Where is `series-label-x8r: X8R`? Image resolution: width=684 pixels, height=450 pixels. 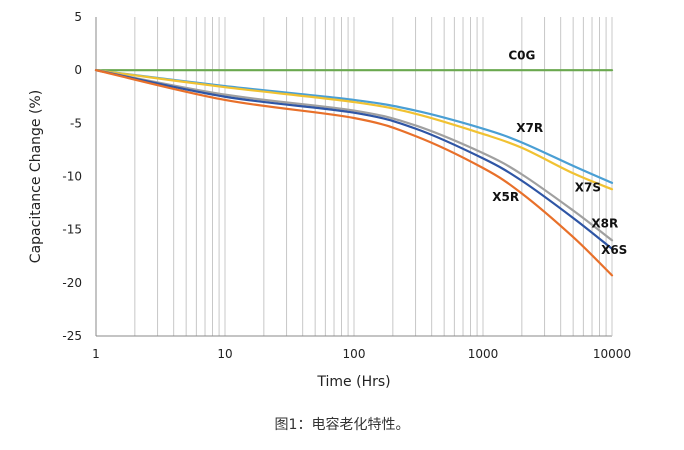
series-label-x8r: X8R is located at coordinates (604, 224).